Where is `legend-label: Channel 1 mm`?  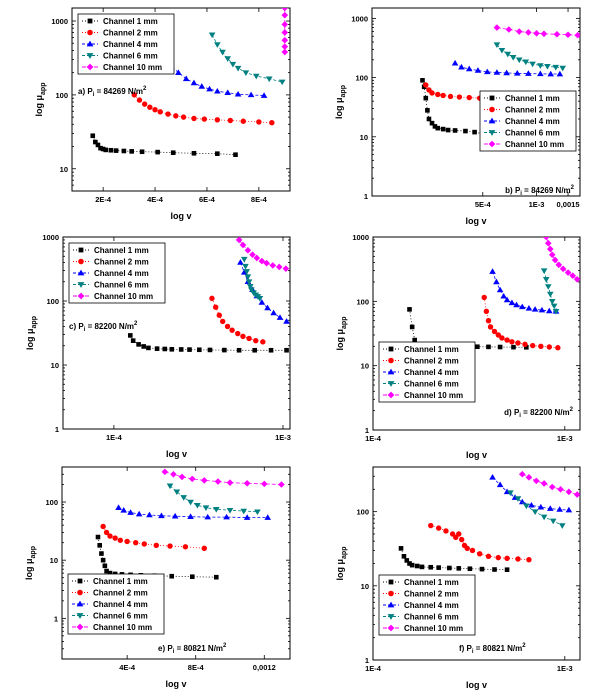 legend-label: Channel 1 mm is located at coordinates (130, 21).